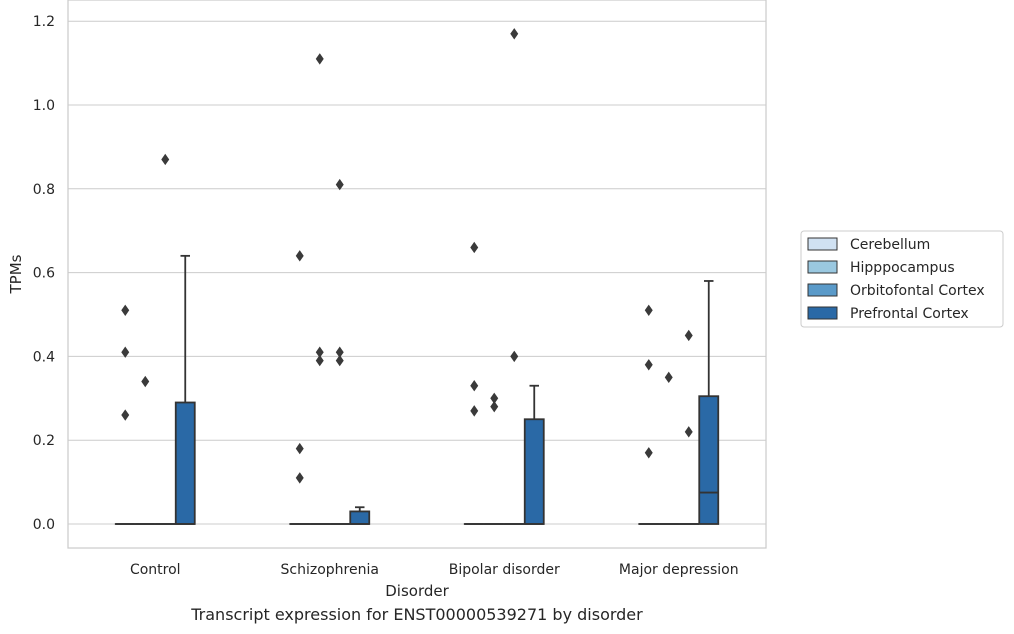 The image size is (1014, 634). What do you see at coordinates (44, 357) in the screenshot?
I see `y-tick-label: 0.4` at bounding box center [44, 357].